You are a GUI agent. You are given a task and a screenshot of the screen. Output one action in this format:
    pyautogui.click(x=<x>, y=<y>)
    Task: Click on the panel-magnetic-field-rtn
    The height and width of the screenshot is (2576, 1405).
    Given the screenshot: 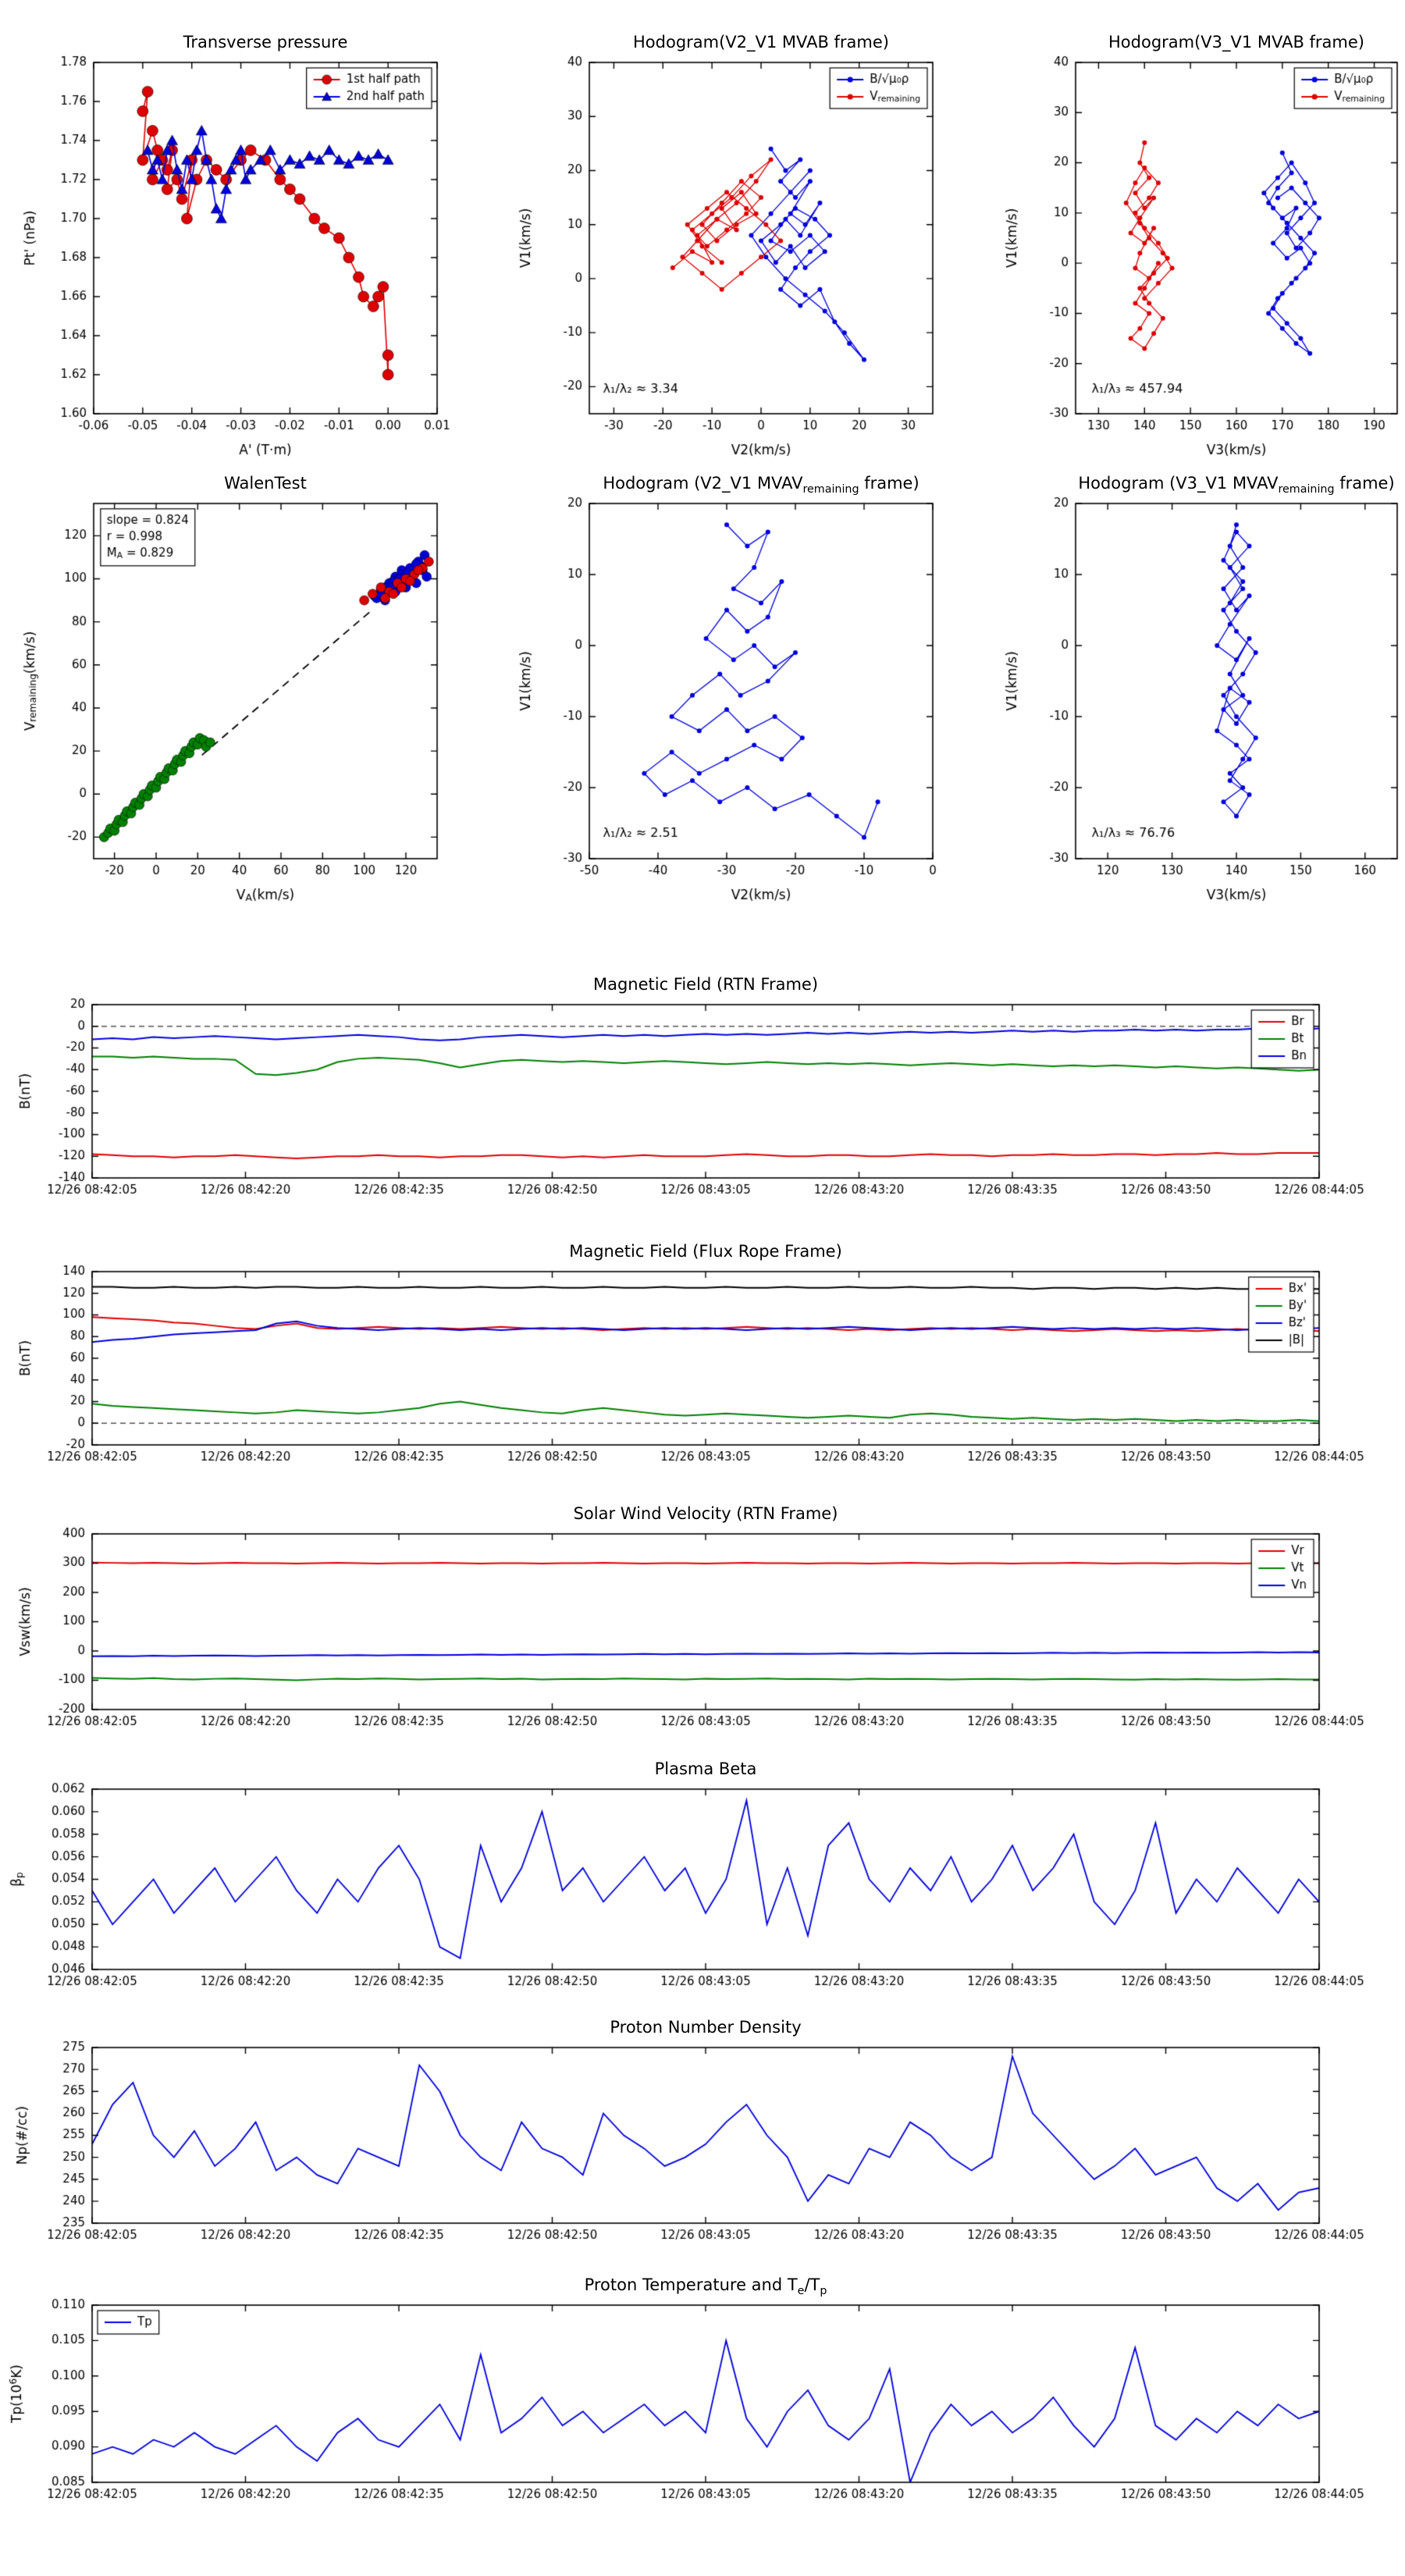 What is the action you would take?
    pyautogui.click(x=706, y=1091)
    